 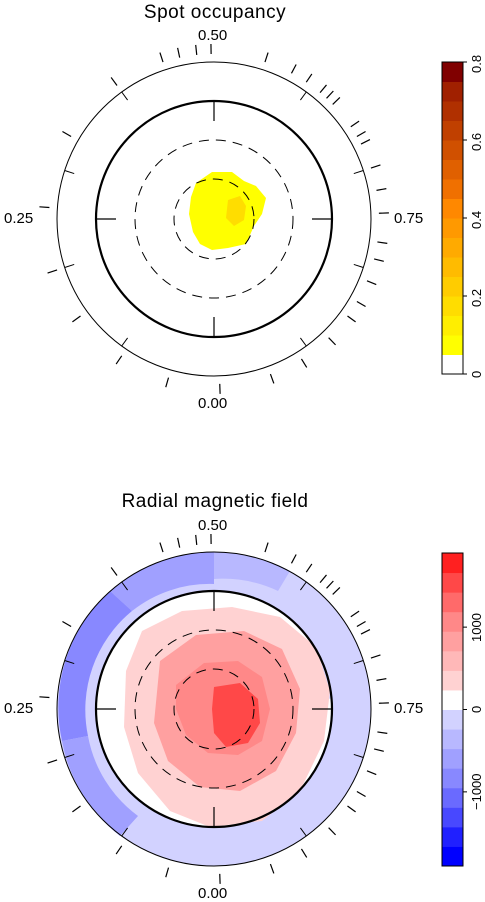 I want to click on phase-label-bottom: 0.00, so click(x=213, y=403).